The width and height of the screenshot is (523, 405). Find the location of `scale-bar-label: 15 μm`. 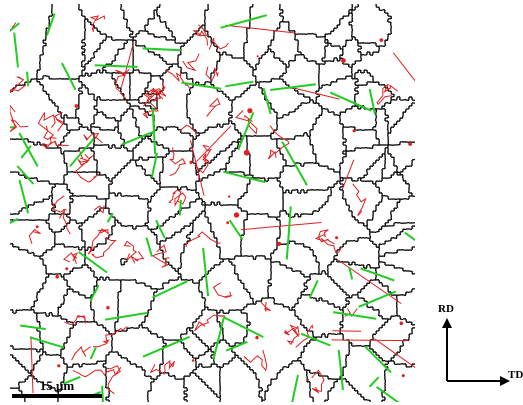

scale-bar-label: 15 μm is located at coordinates (57, 385).